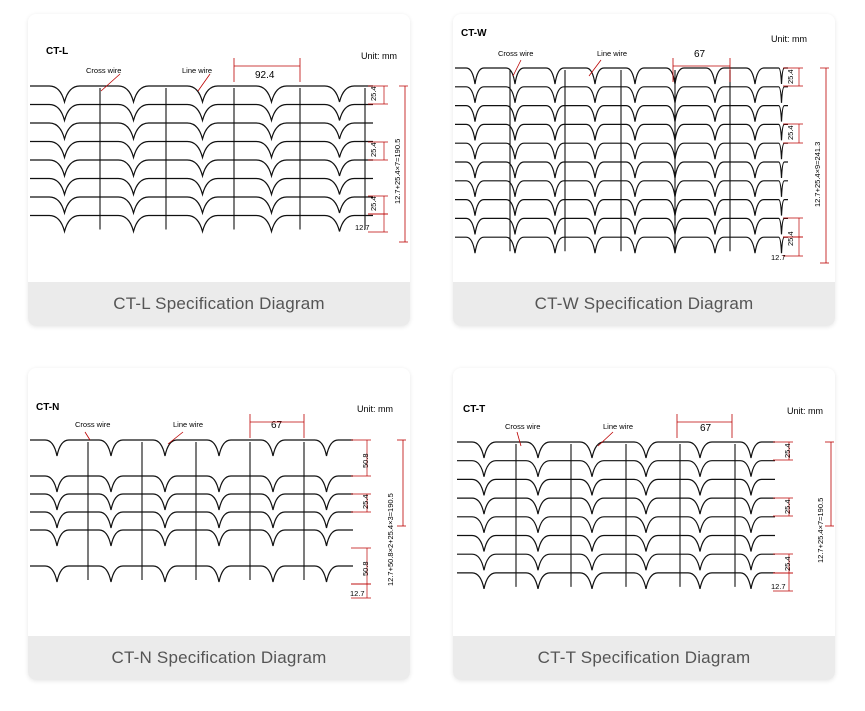 Image resolution: width=865 pixels, height=711 pixels. I want to click on total-dim-label: 12.7+25.4×9=241.3, so click(817, 174).